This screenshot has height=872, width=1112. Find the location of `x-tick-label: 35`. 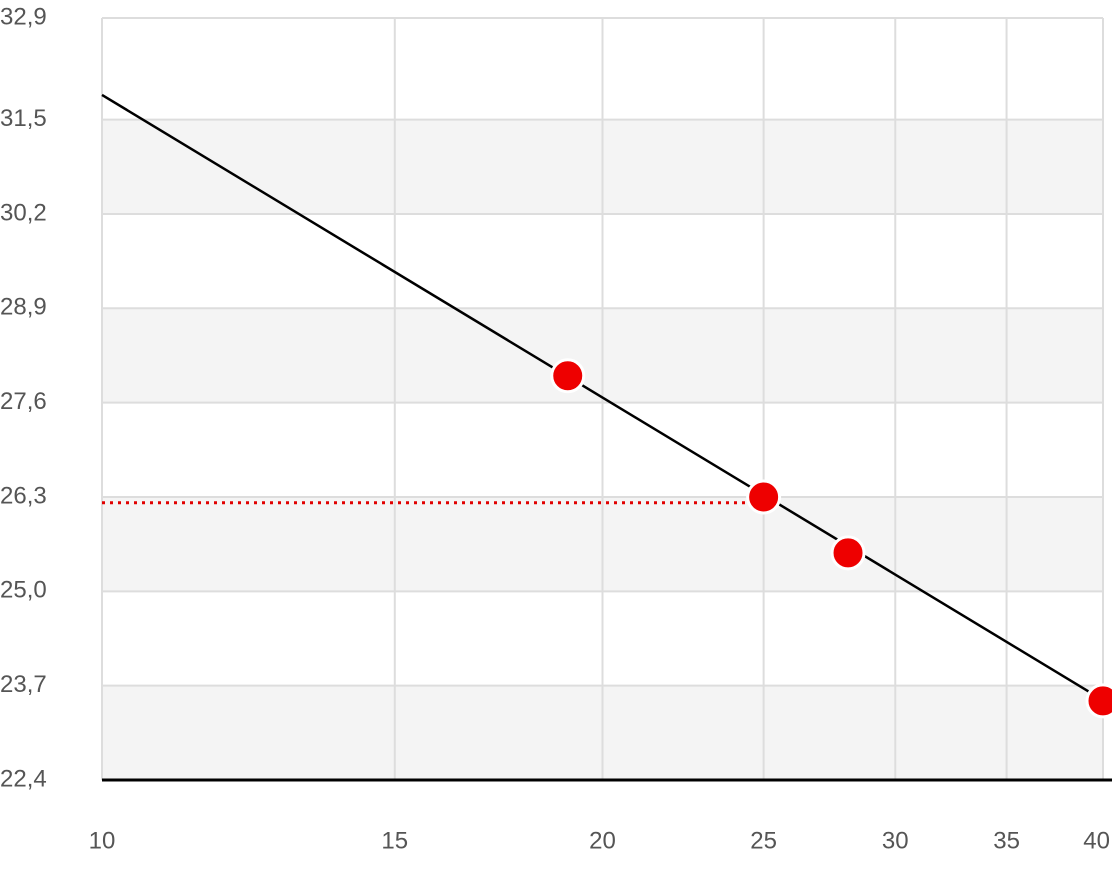

x-tick-label: 35 is located at coordinates (1006, 840).